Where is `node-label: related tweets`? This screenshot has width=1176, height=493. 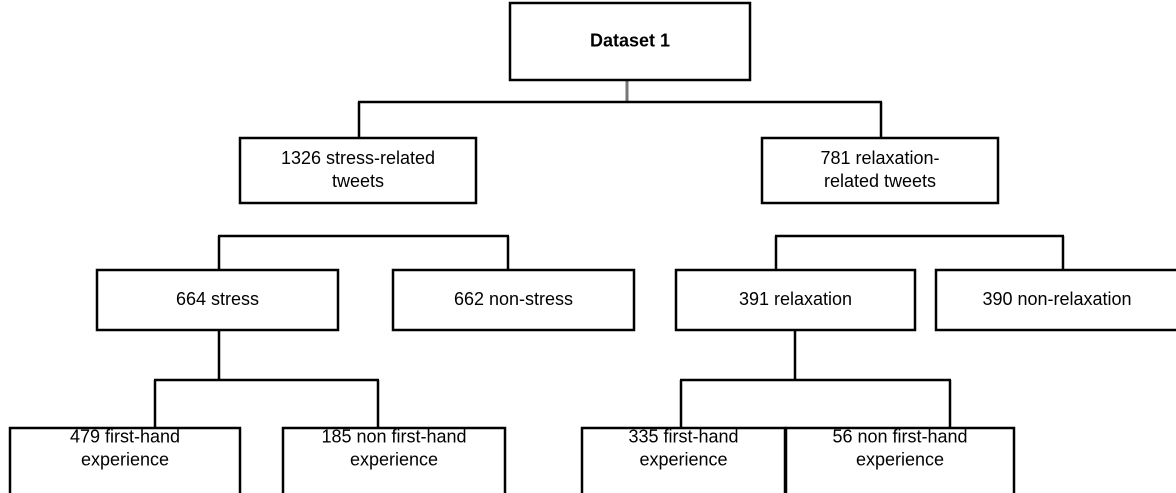 node-label: related tweets is located at coordinates (880, 181).